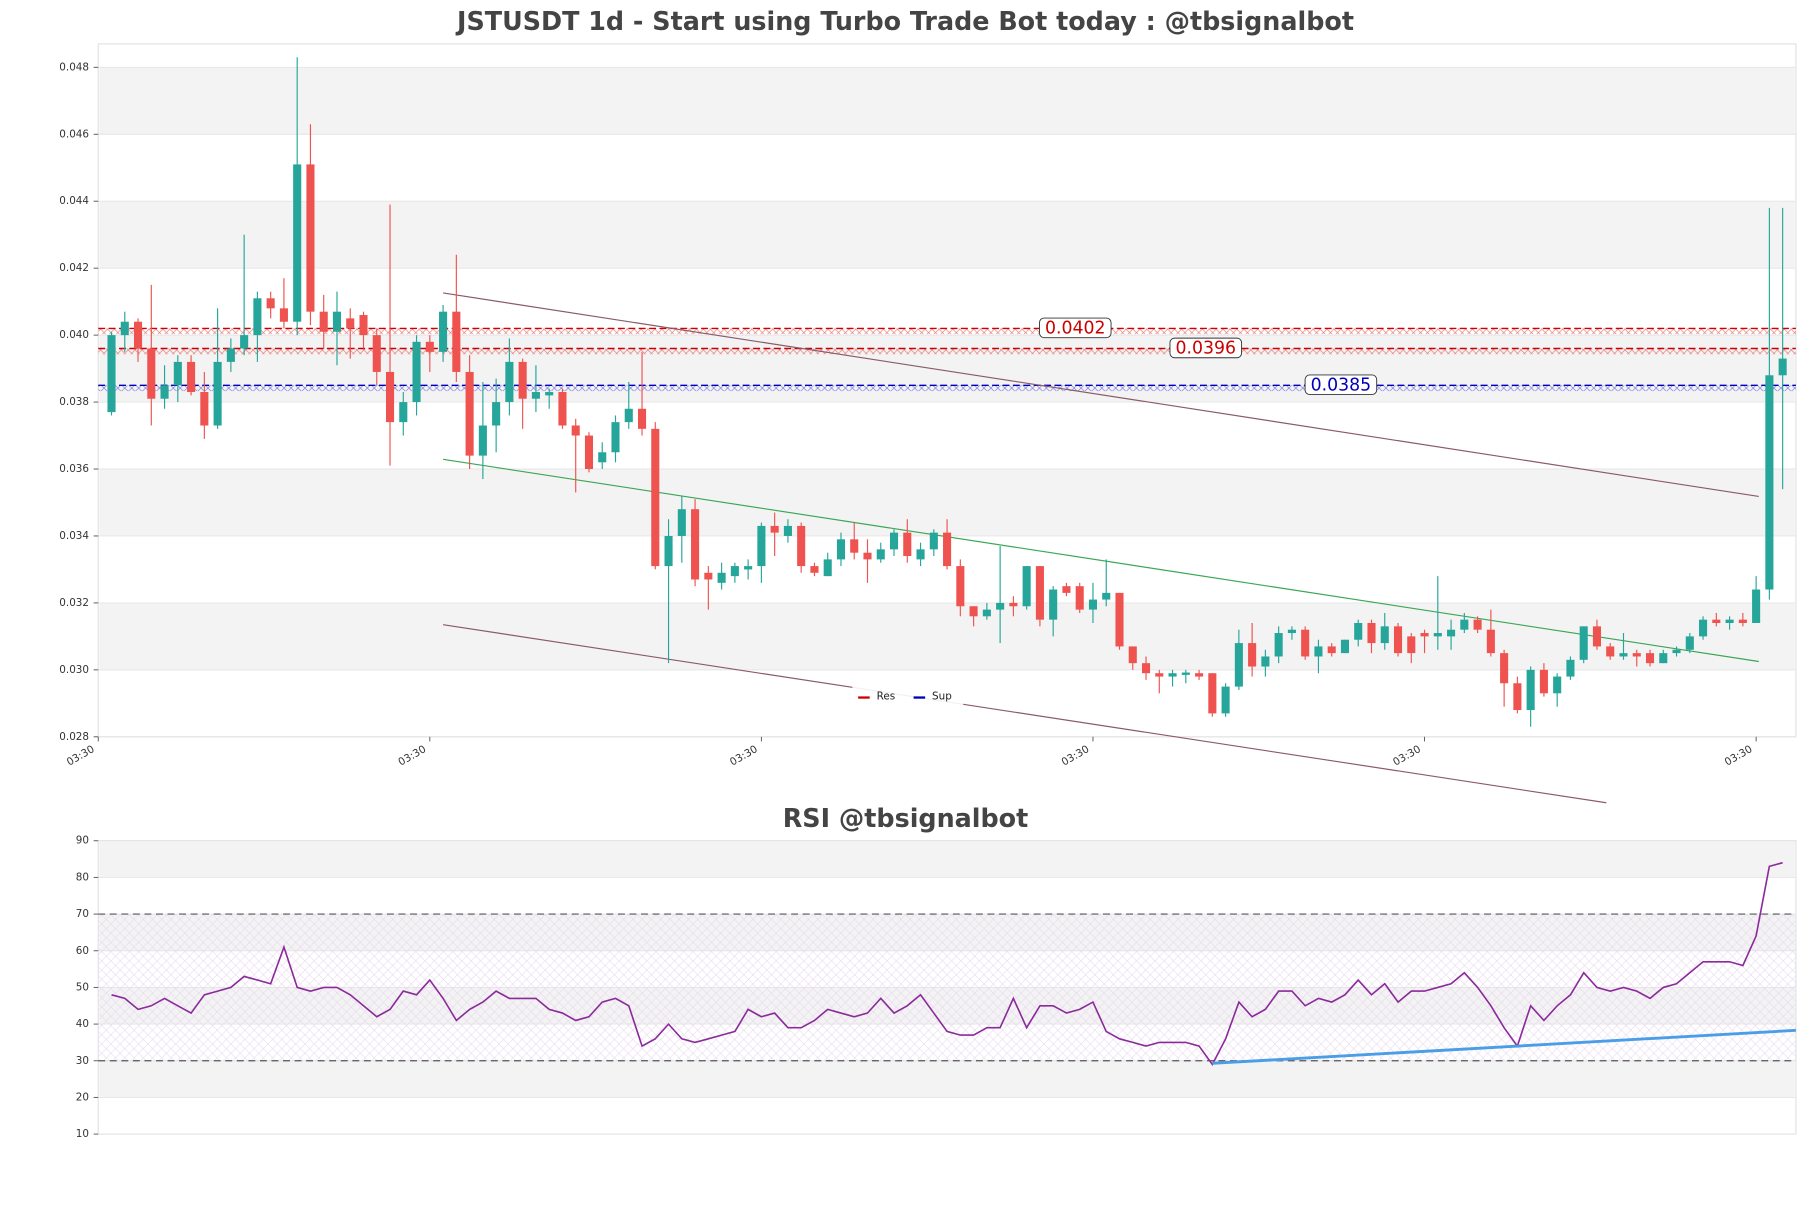  What do you see at coordinates (82, 1061) in the screenshot?
I see `y-tick-label: 30` at bounding box center [82, 1061].